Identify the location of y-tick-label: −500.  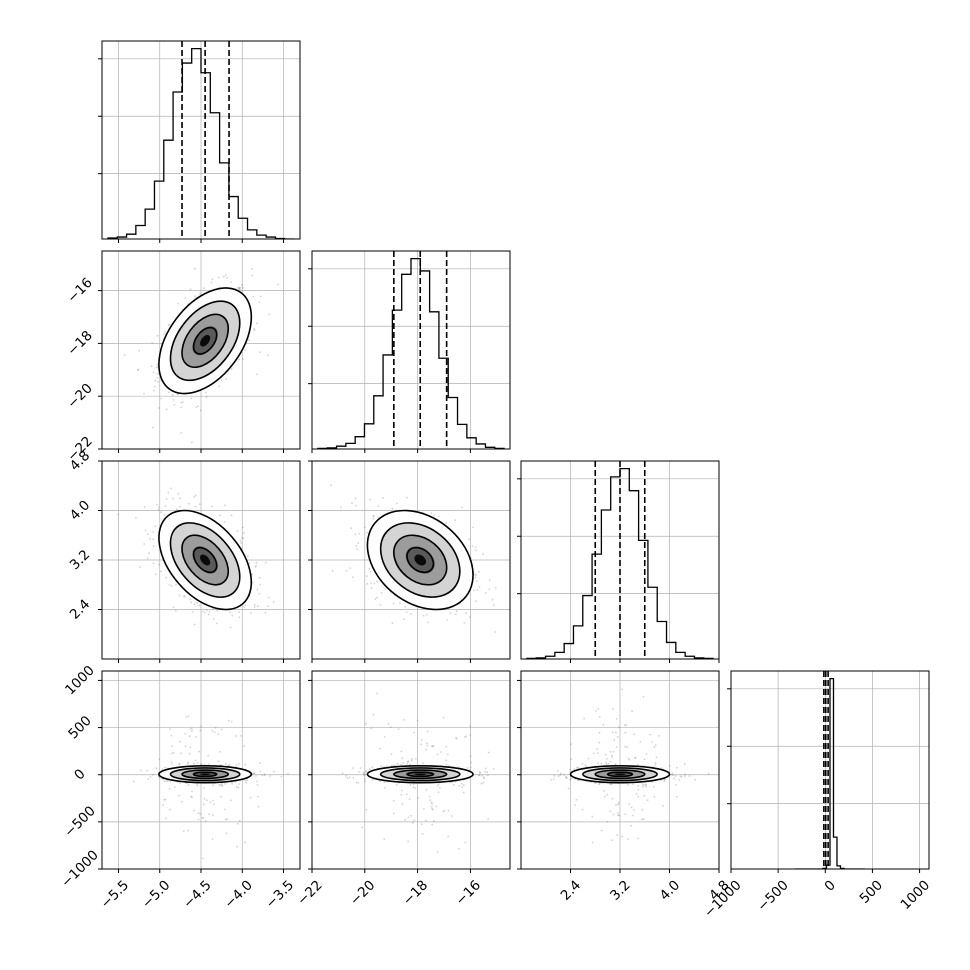
(80, 822).